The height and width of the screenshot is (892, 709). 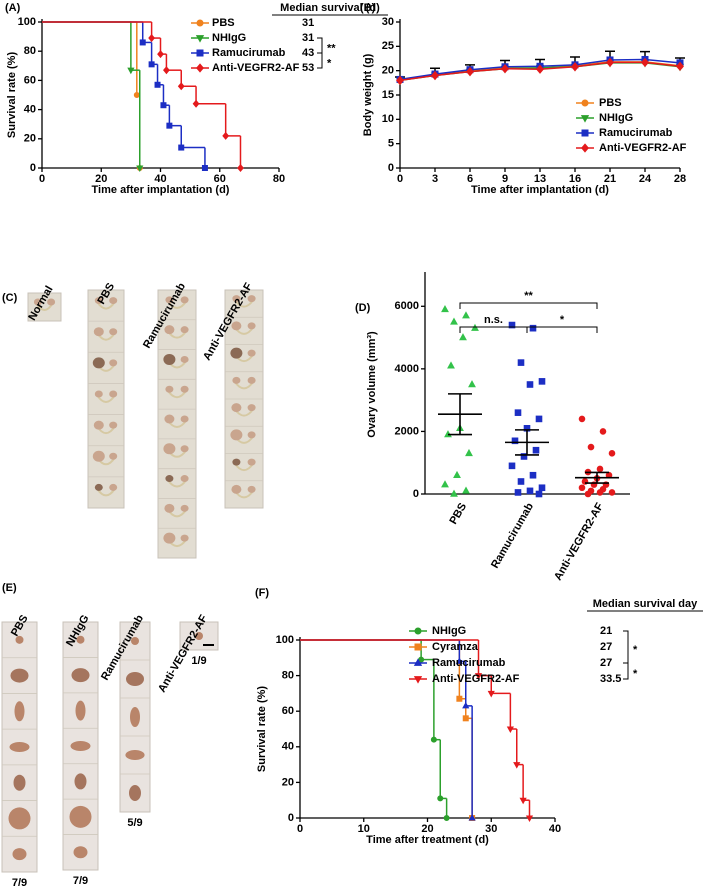 I want to click on panel-label: (A), so click(x=13, y=8).